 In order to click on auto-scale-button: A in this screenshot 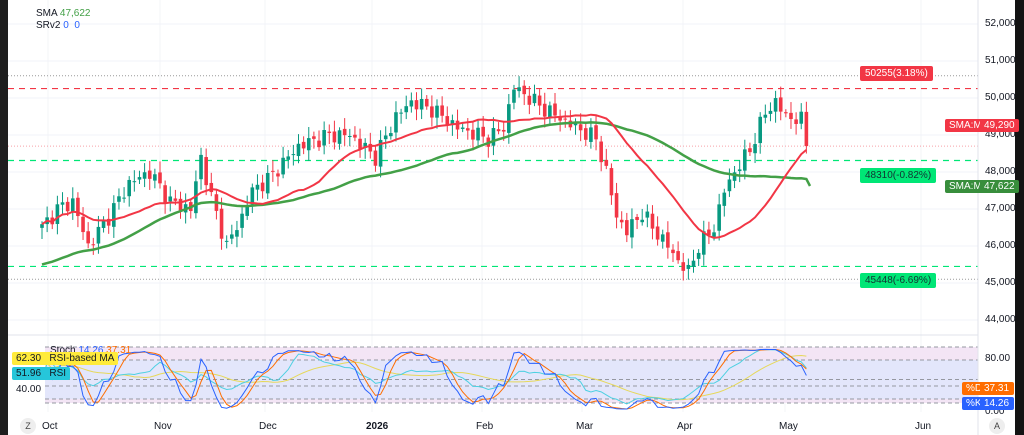, I will do `click(997, 426)`.